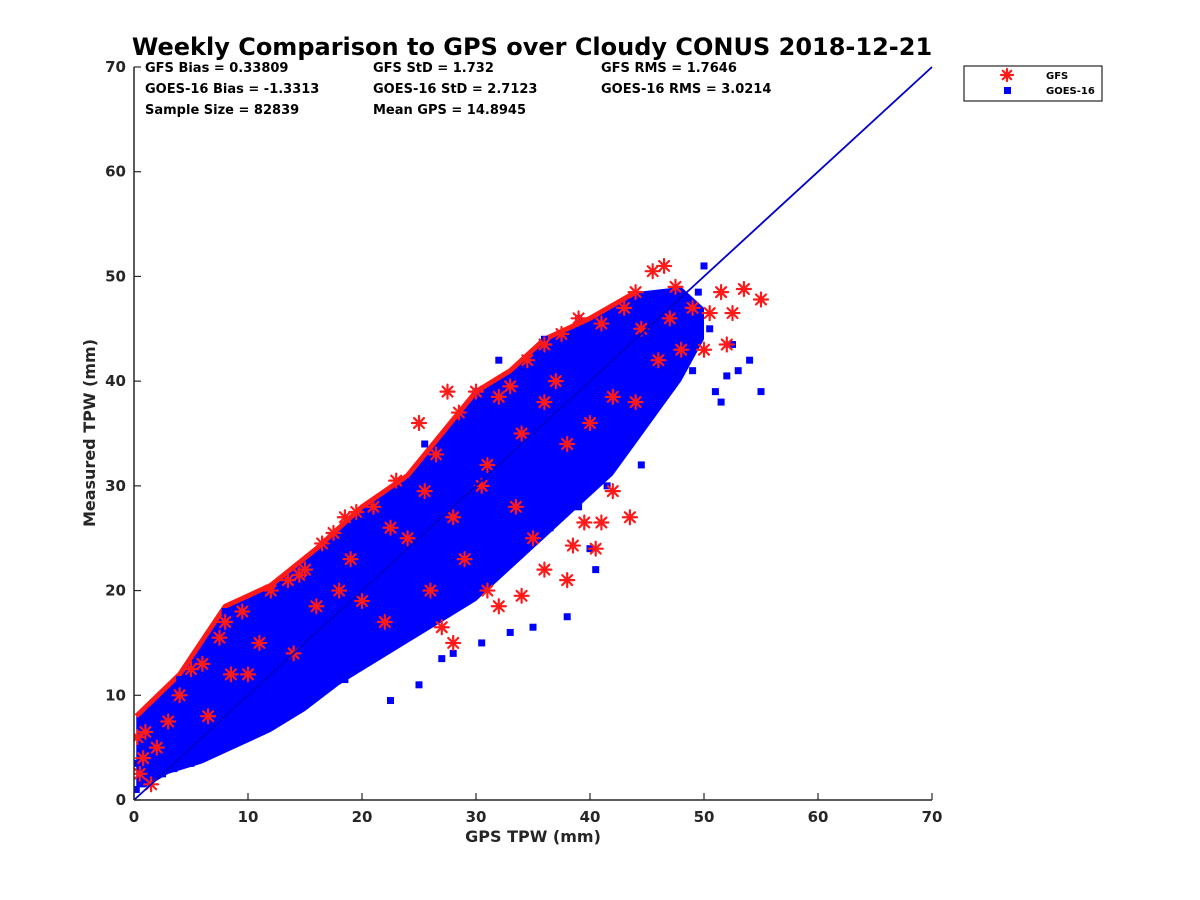  I want to click on x-ticks: 0 10 20 30 40 50 60 70, so click(536, 809).